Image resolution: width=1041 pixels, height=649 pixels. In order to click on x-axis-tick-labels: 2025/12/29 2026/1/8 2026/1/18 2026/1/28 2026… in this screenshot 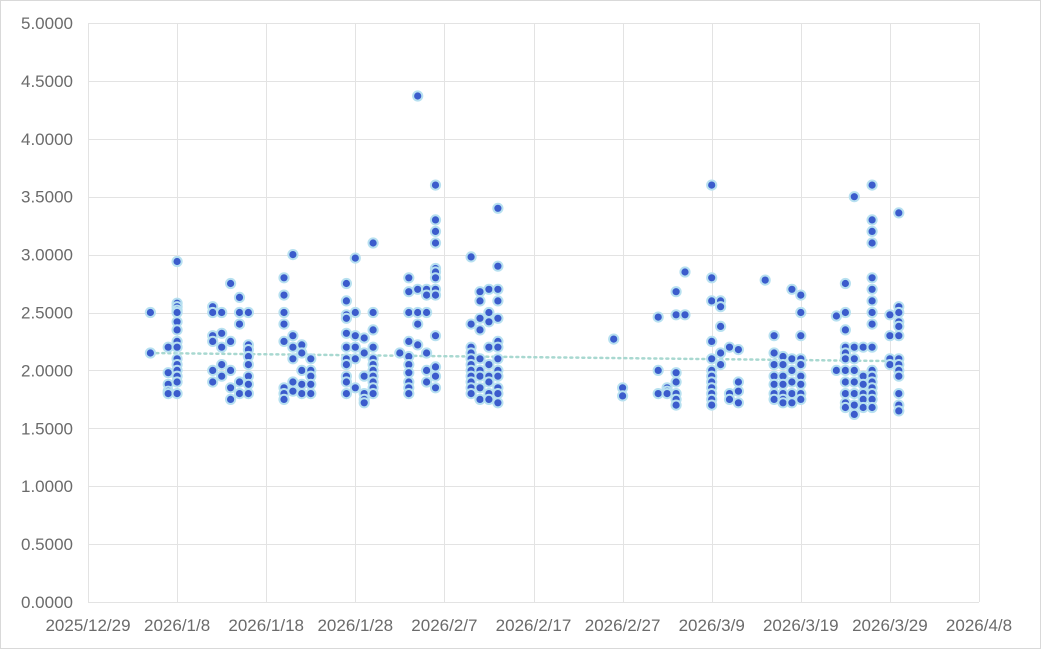, I will do `click(528, 625)`.